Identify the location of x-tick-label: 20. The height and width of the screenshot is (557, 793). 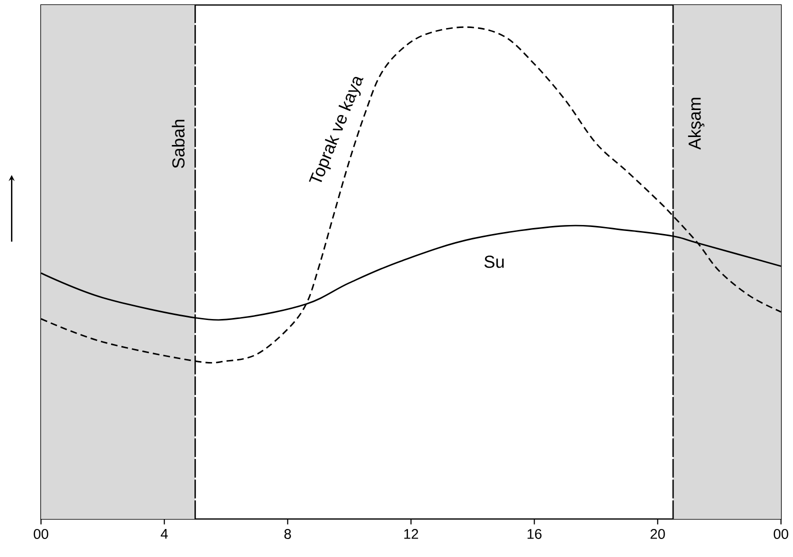
(657, 534).